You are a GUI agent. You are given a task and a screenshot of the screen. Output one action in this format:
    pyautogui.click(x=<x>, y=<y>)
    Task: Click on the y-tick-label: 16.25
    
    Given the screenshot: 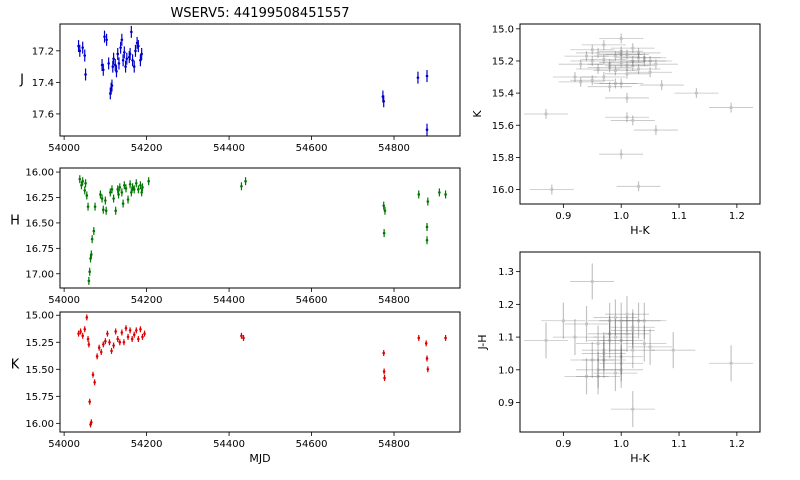 What is the action you would take?
    pyautogui.click(x=39, y=198)
    